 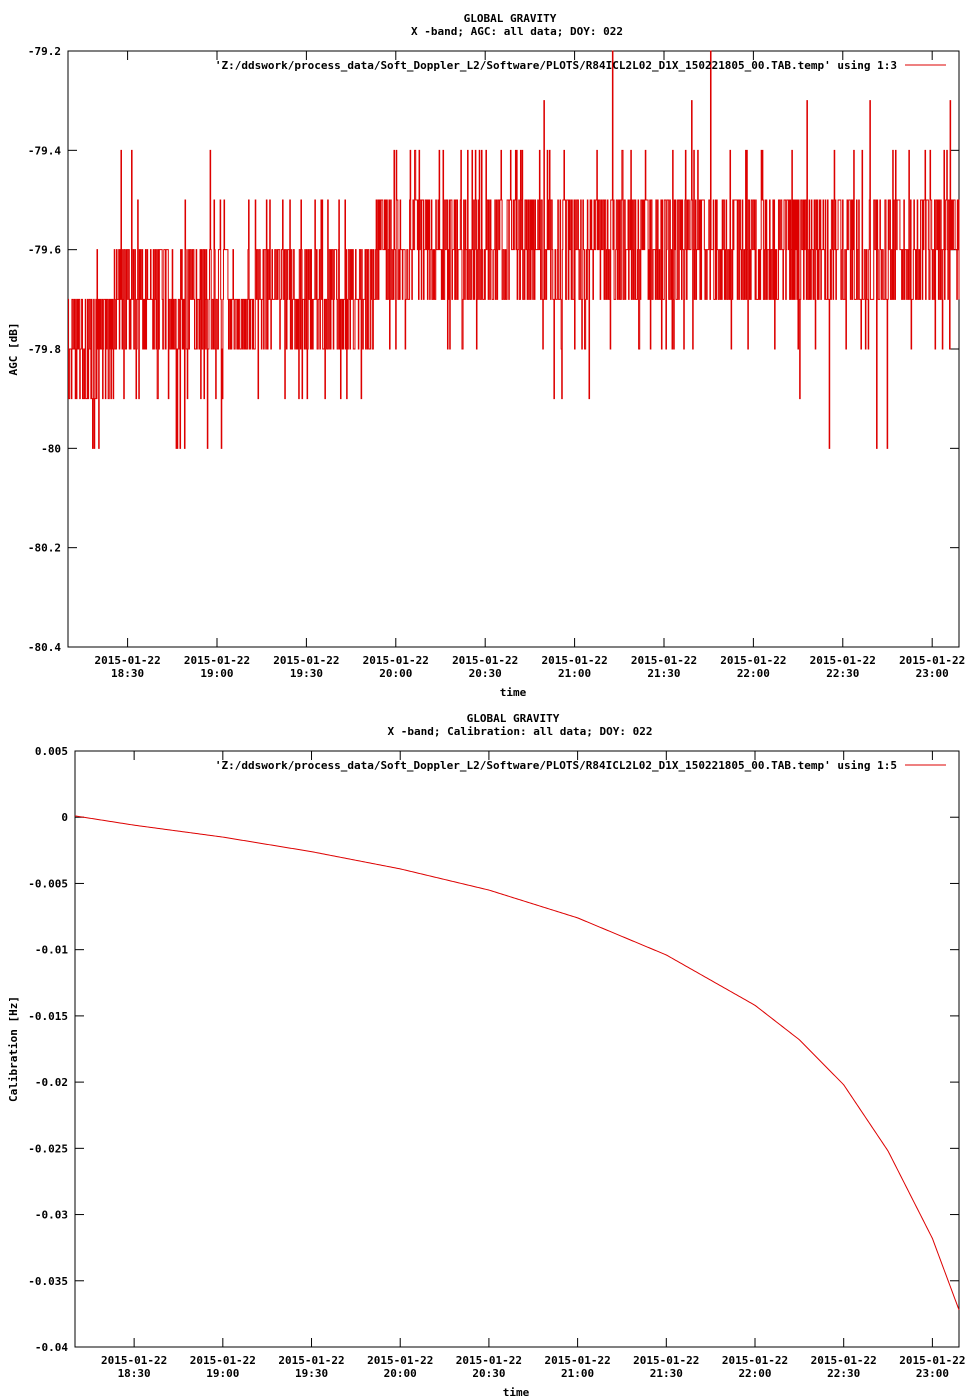 I want to click on calibration-x-tick-time-8: 22:30, so click(x=843, y=1373).